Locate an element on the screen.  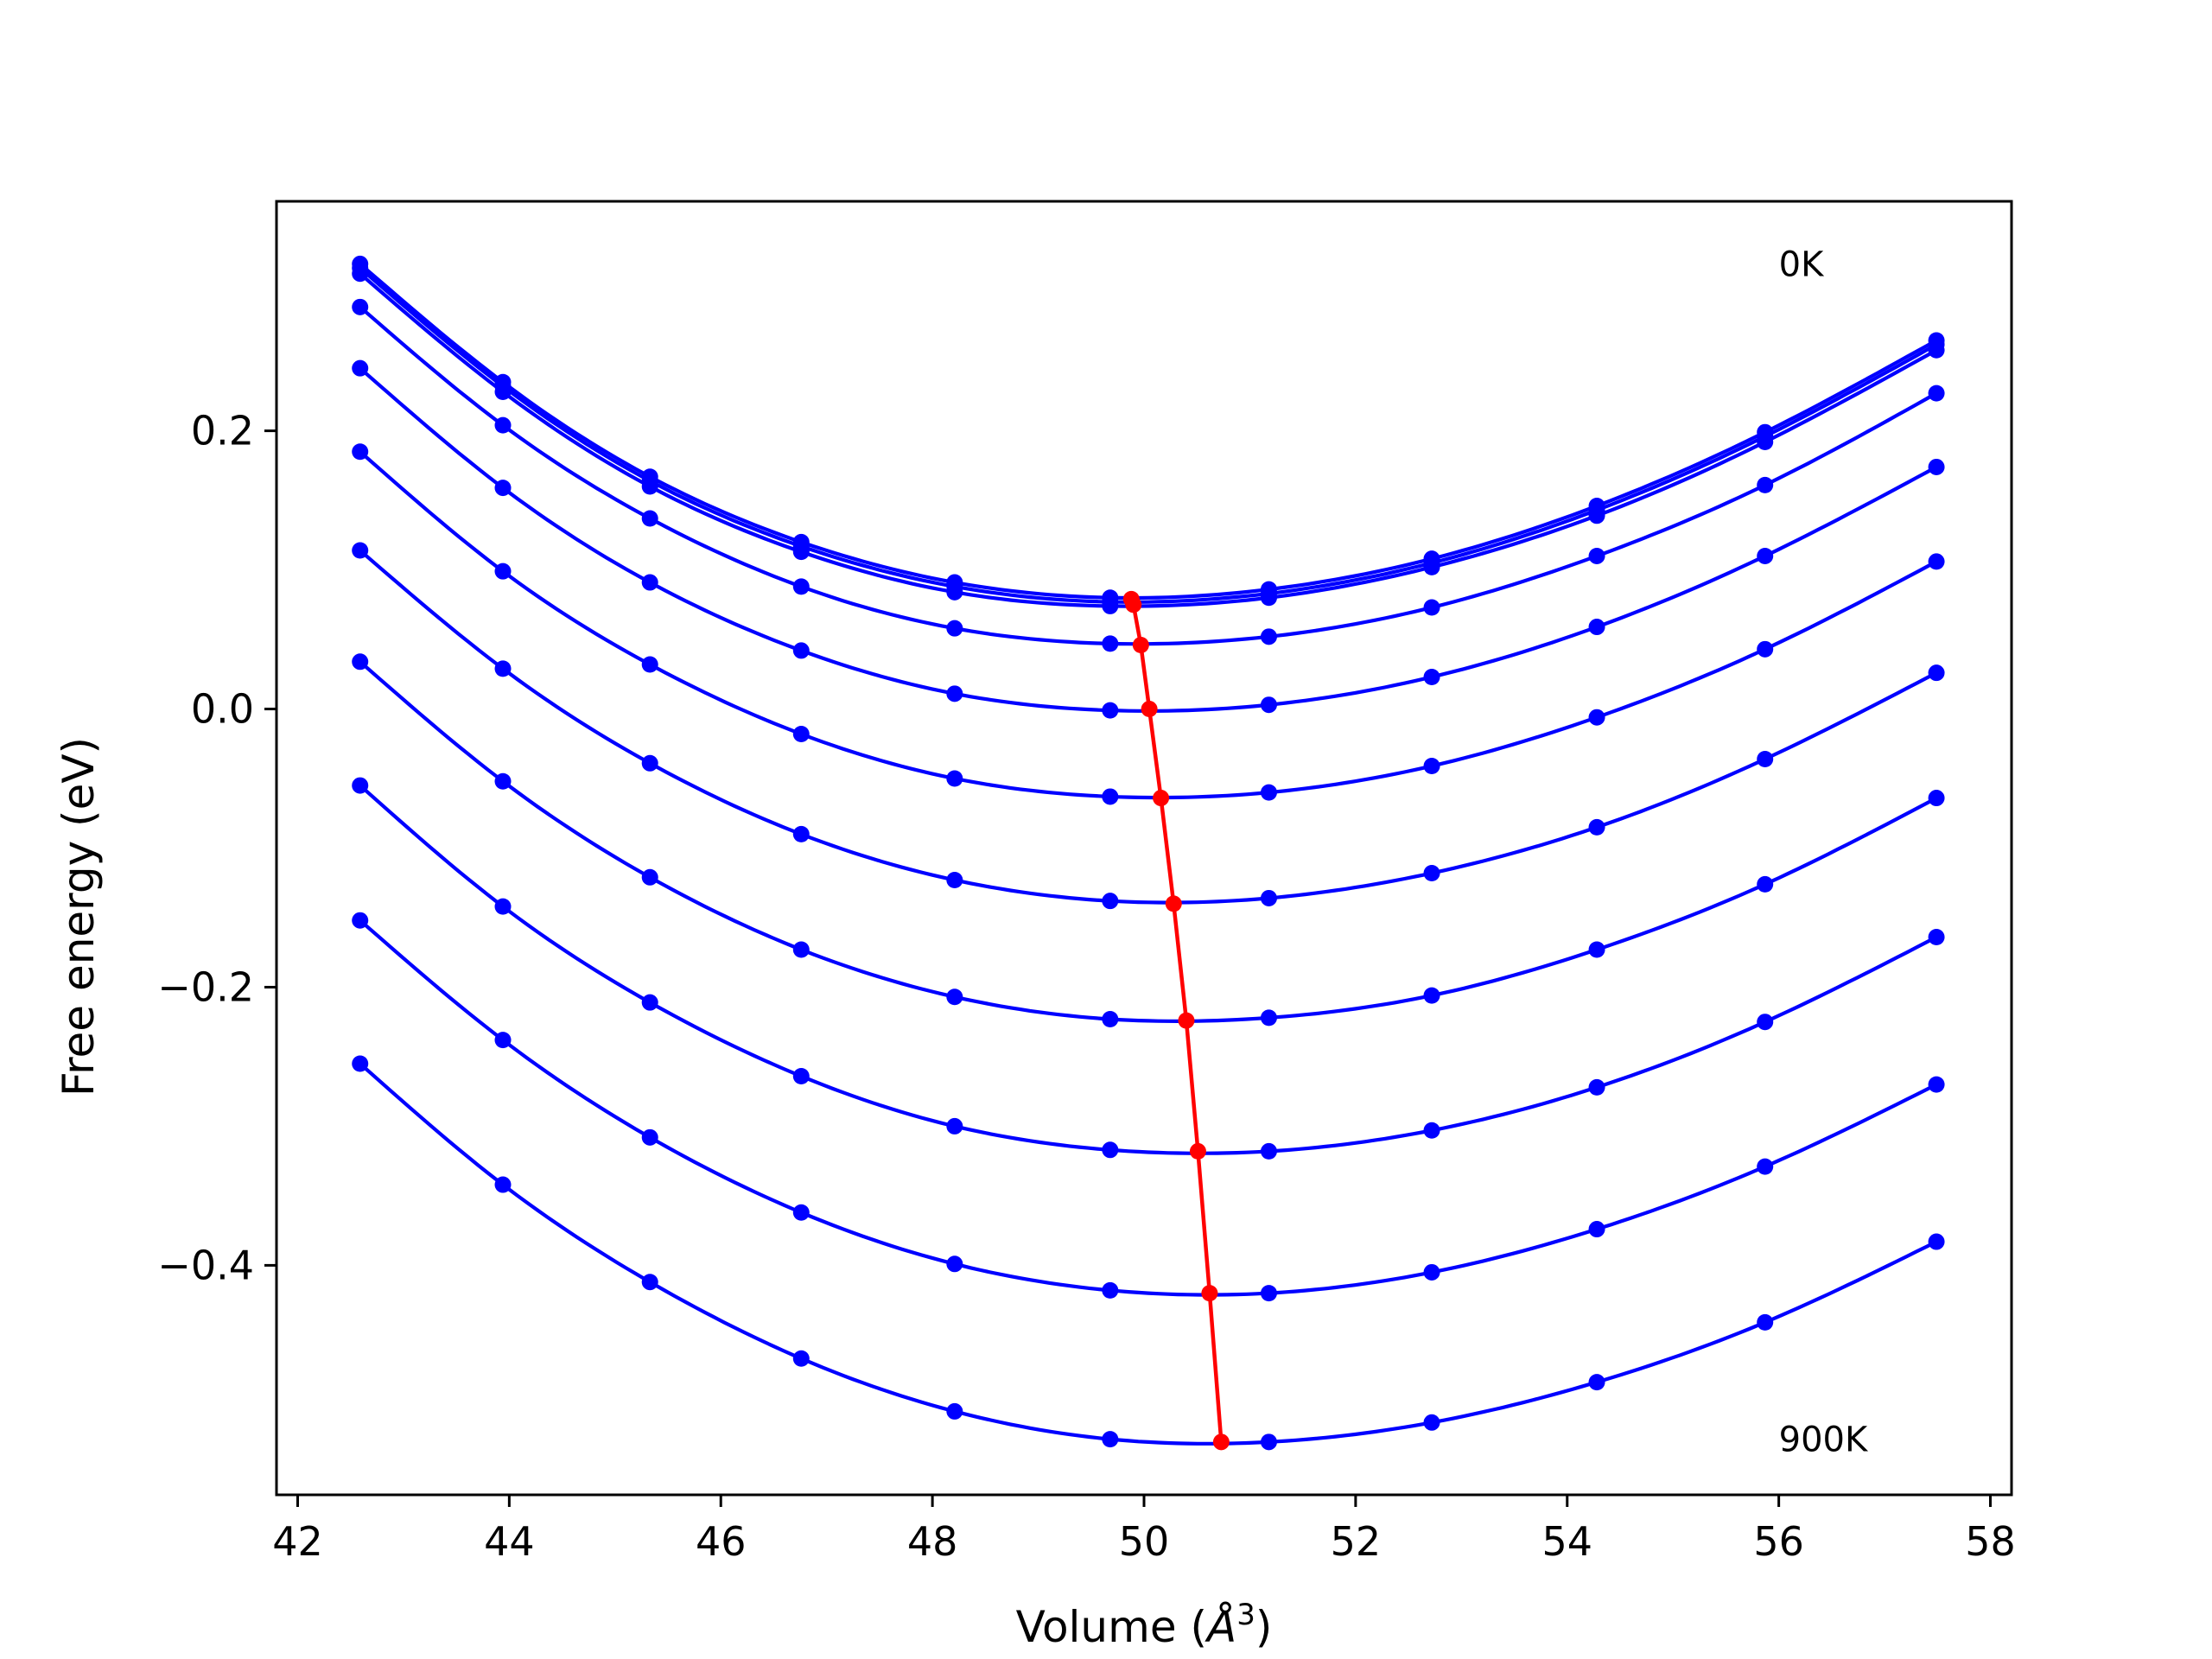
x-axis-ticks: 42 44 46 48 50 52 54 56 58 is located at coordinates (1144, 1530).